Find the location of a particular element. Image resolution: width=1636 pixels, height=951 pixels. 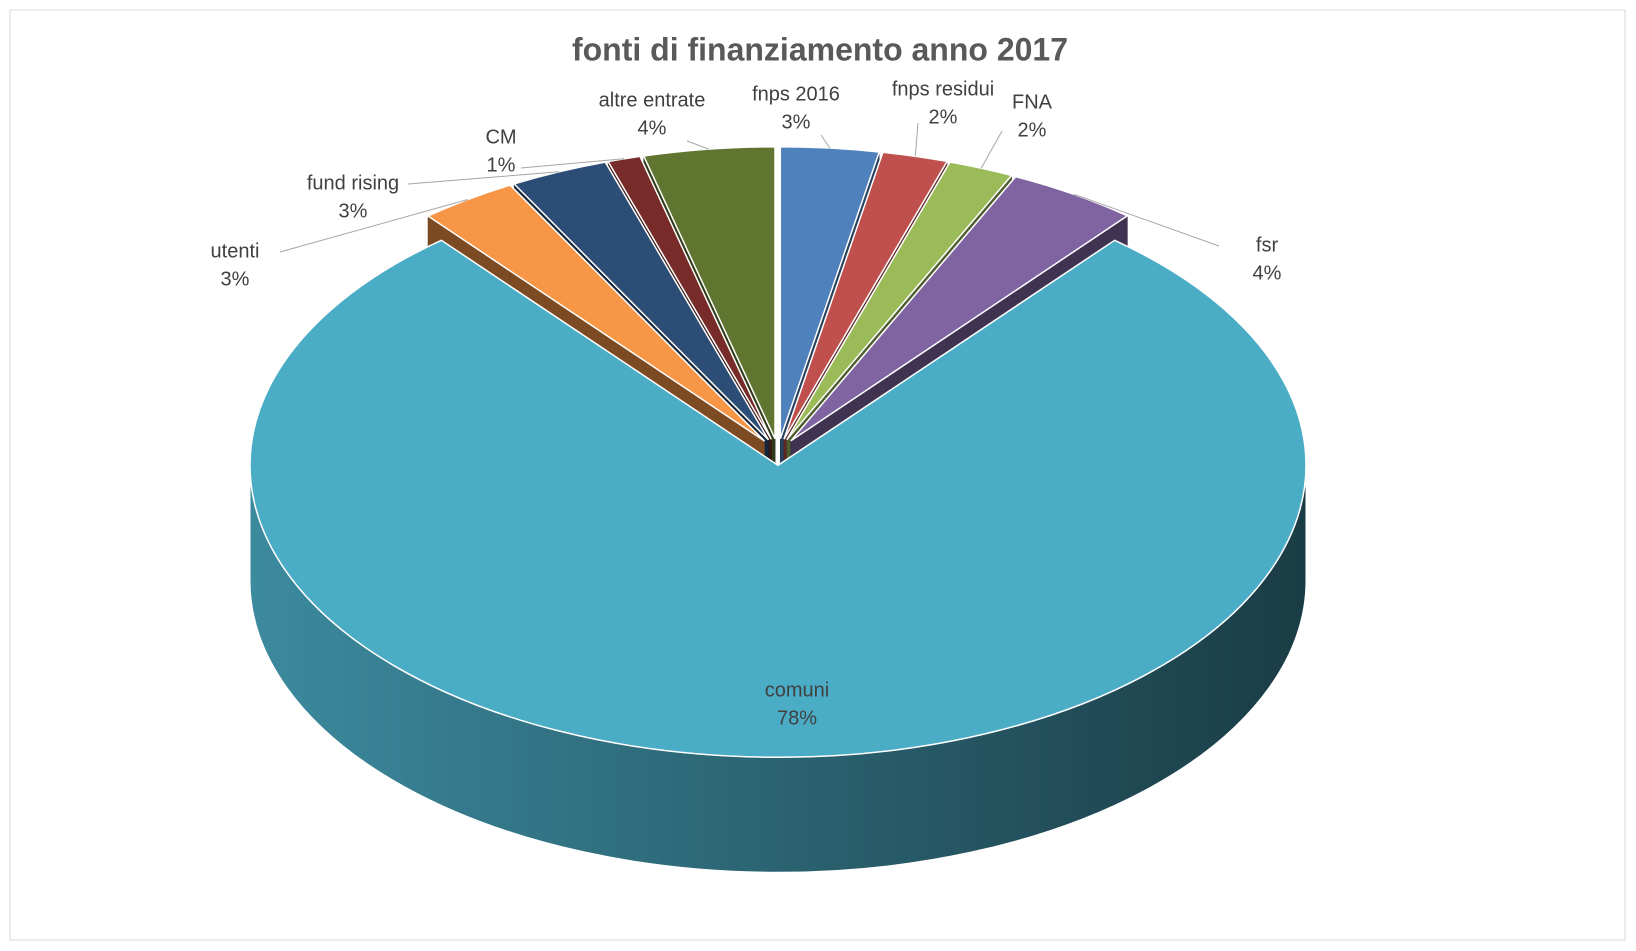

data-label-value: 1% is located at coordinates (501, 165).